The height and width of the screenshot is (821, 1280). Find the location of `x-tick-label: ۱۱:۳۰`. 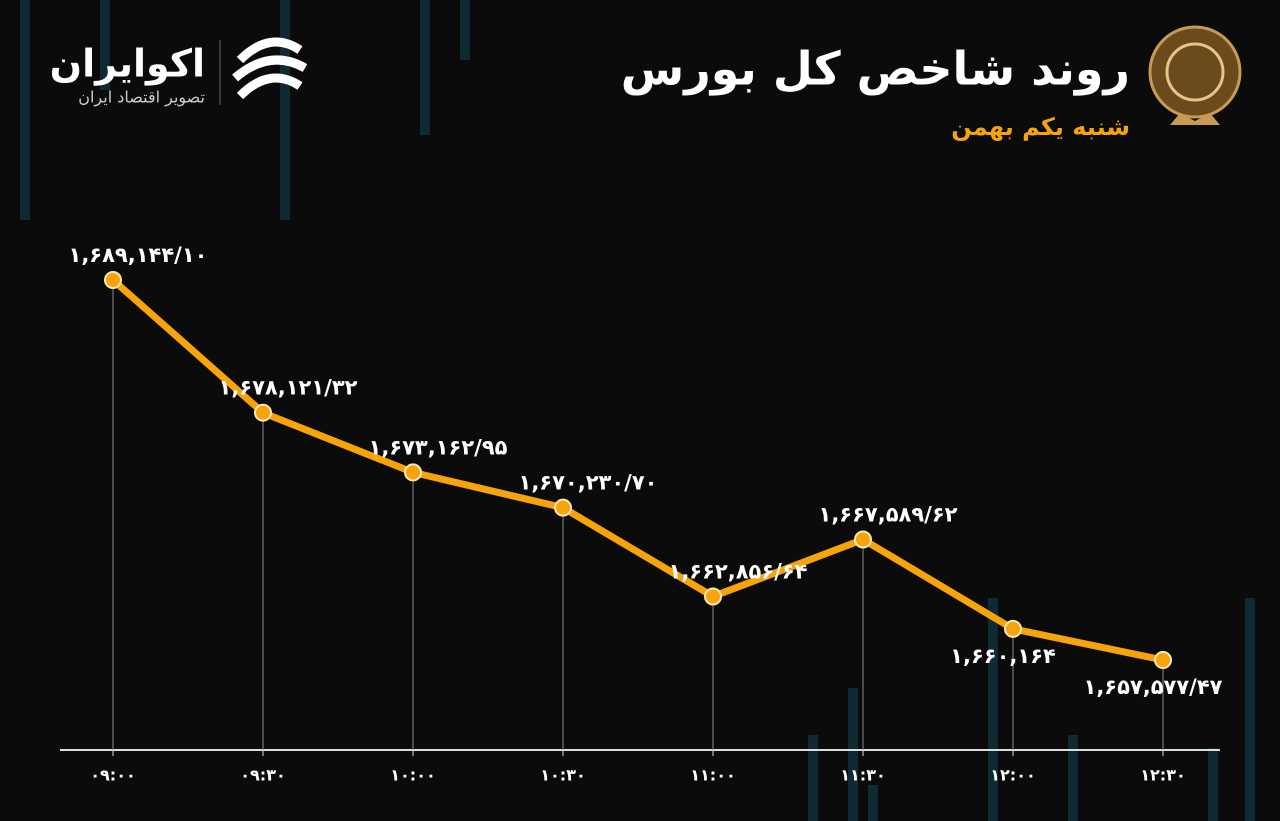

x-tick-label: ۱۱:۳۰ is located at coordinates (862, 775).